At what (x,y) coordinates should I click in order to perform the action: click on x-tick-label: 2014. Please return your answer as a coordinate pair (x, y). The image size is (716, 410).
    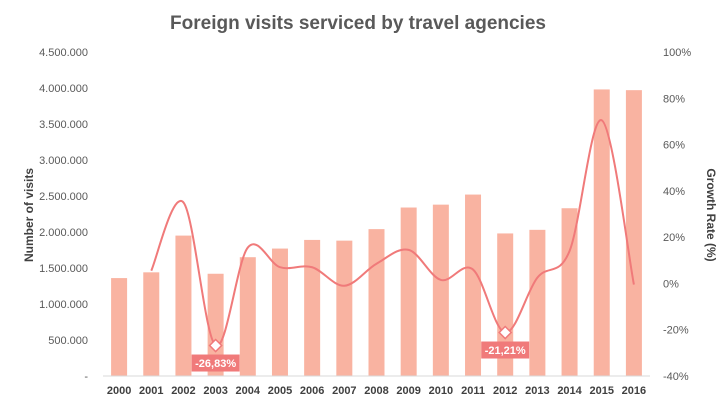
    Looking at the image, I should click on (569, 391).